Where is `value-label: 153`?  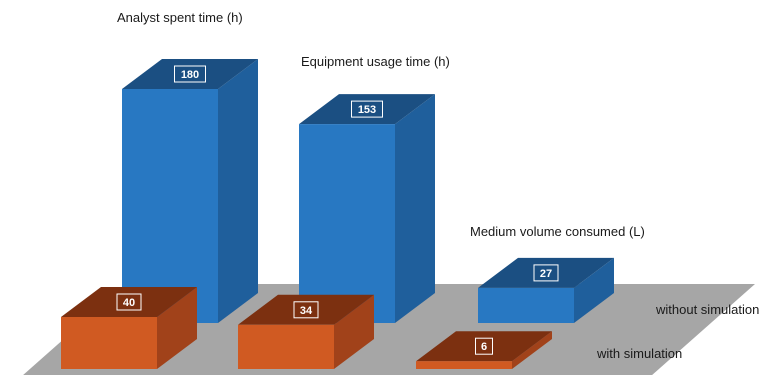
value-label: 153 is located at coordinates (367, 110).